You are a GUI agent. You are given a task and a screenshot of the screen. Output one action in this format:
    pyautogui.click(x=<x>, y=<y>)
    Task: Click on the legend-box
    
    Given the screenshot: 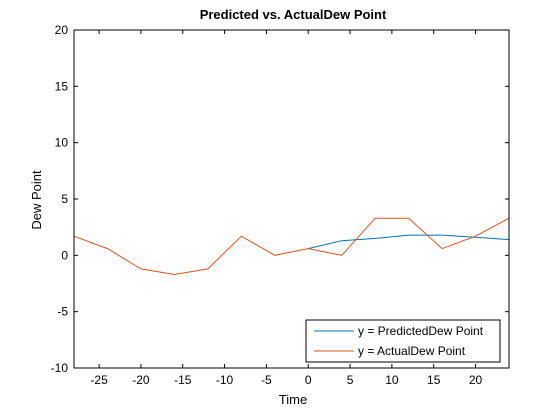 What is the action you would take?
    pyautogui.click(x=403, y=341)
    